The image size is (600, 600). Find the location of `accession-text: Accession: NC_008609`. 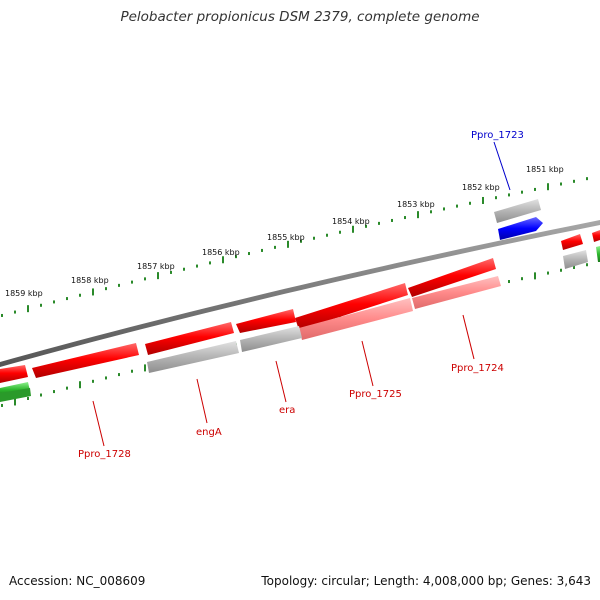

accession-text: Accession: NC_008609 is located at coordinates (77, 581).